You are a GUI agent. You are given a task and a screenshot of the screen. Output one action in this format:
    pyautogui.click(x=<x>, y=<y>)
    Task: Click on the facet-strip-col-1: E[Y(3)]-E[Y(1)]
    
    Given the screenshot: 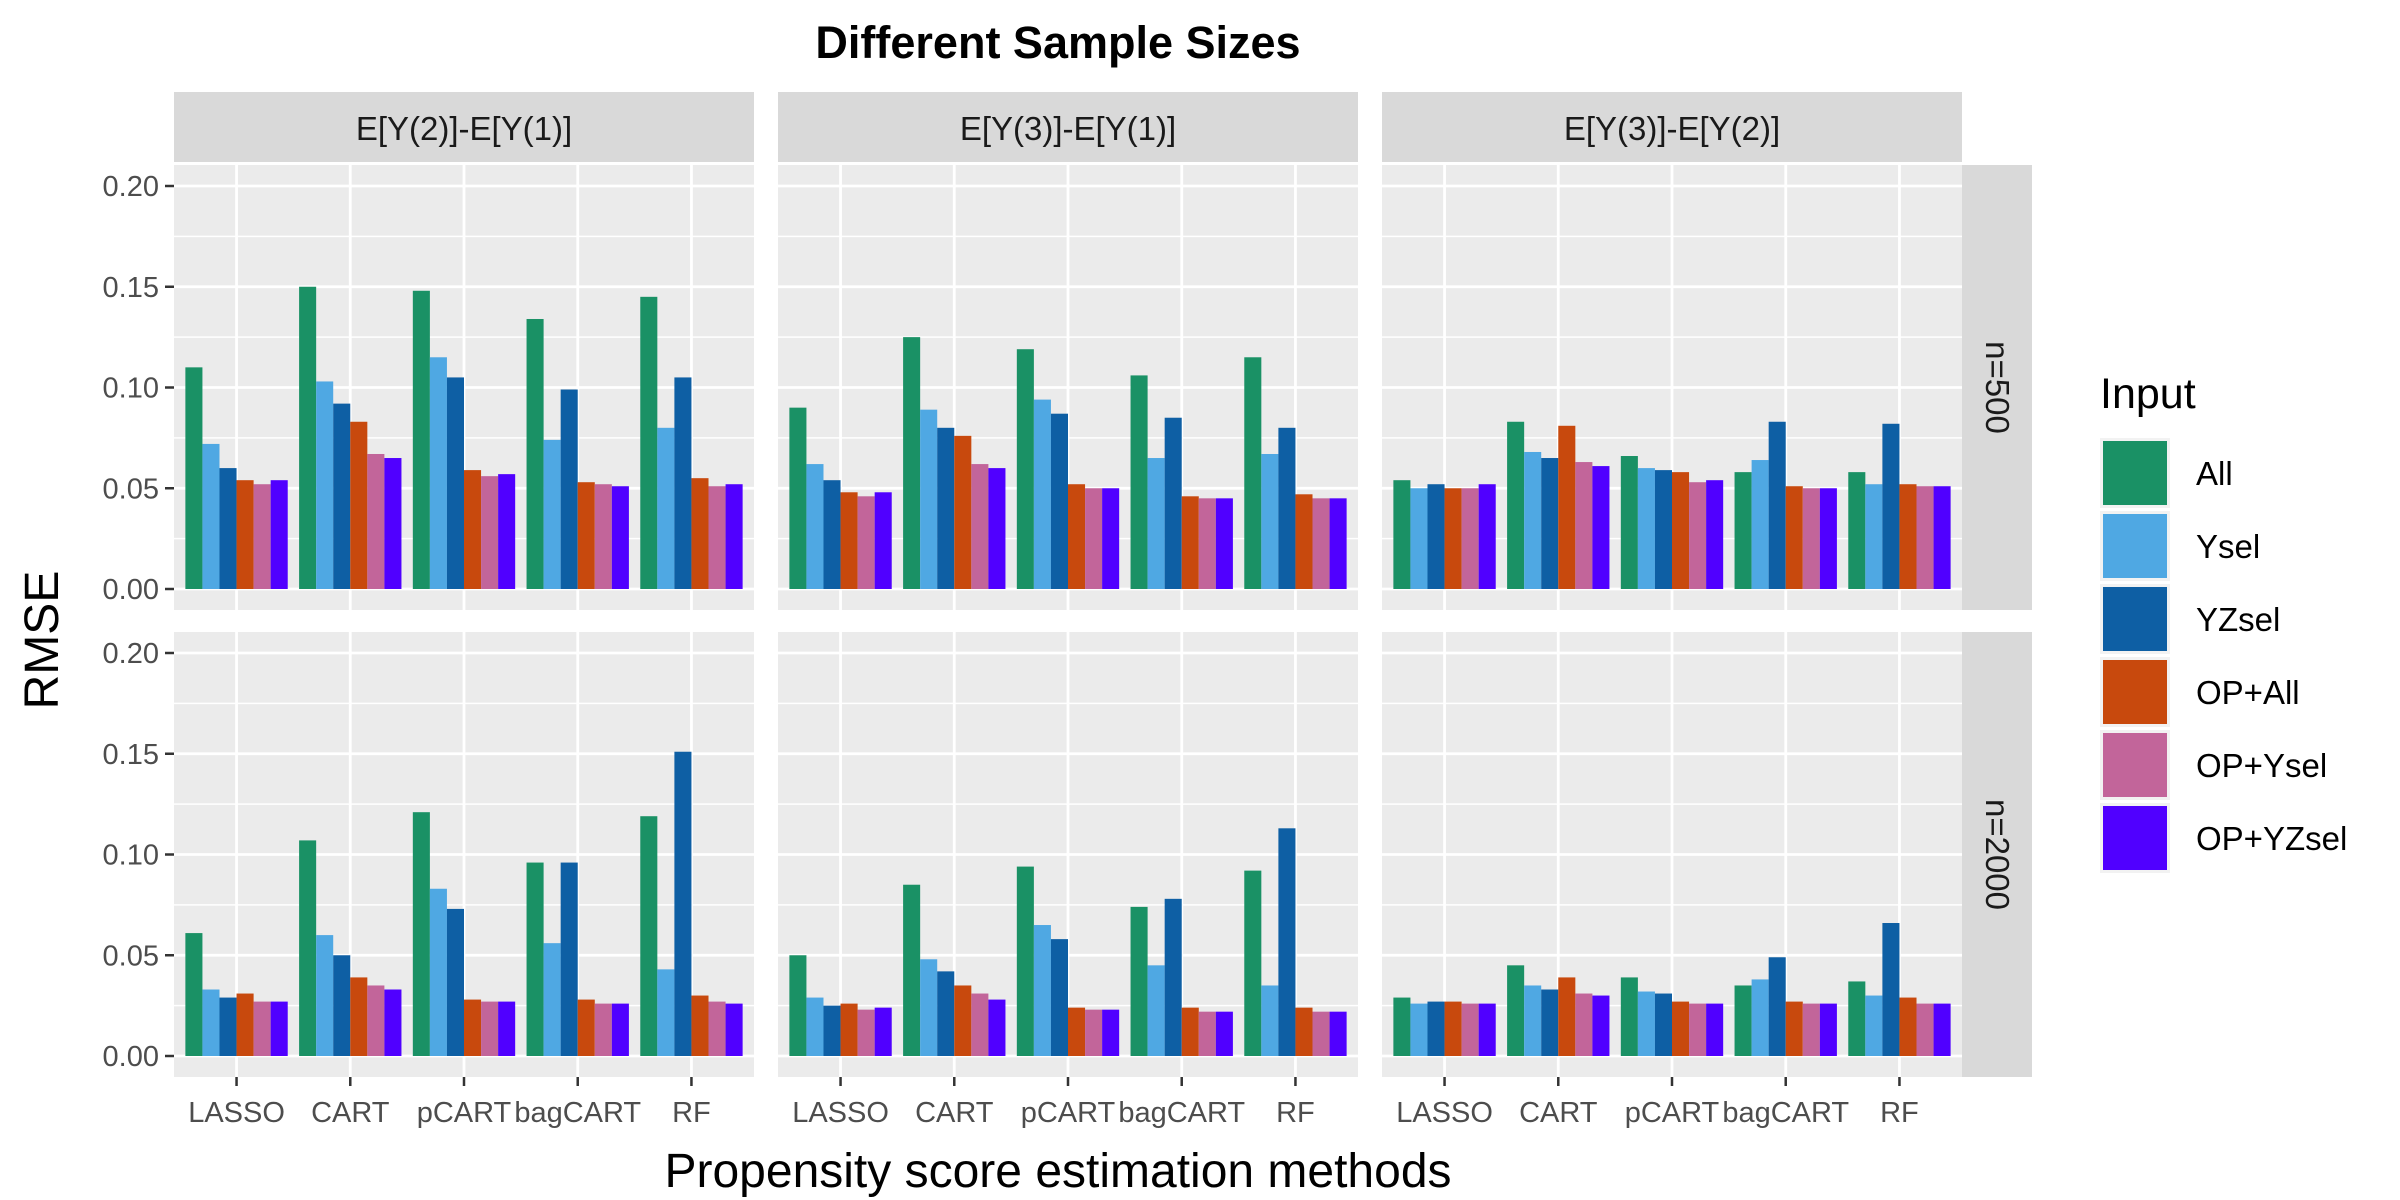 What is the action you would take?
    pyautogui.click(x=1068, y=127)
    